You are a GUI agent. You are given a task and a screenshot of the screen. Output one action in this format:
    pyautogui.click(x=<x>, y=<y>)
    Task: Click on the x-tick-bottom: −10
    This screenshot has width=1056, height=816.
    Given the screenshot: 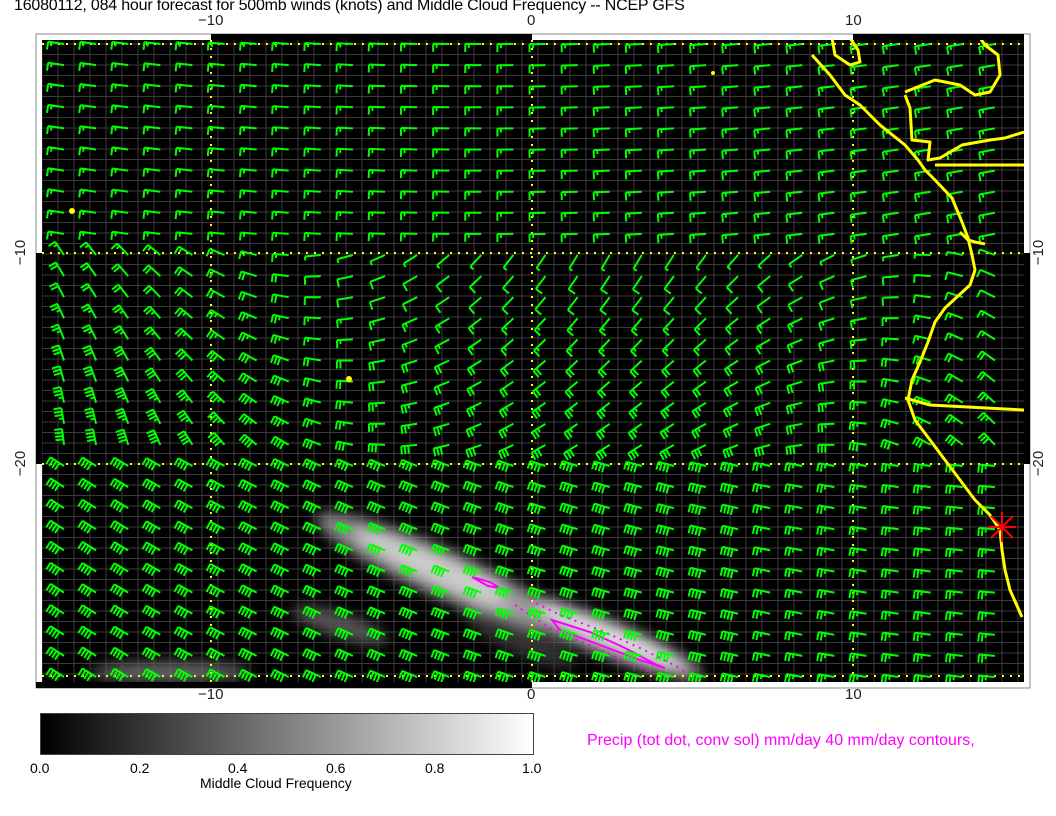 What is the action you would take?
    pyautogui.click(x=211, y=694)
    